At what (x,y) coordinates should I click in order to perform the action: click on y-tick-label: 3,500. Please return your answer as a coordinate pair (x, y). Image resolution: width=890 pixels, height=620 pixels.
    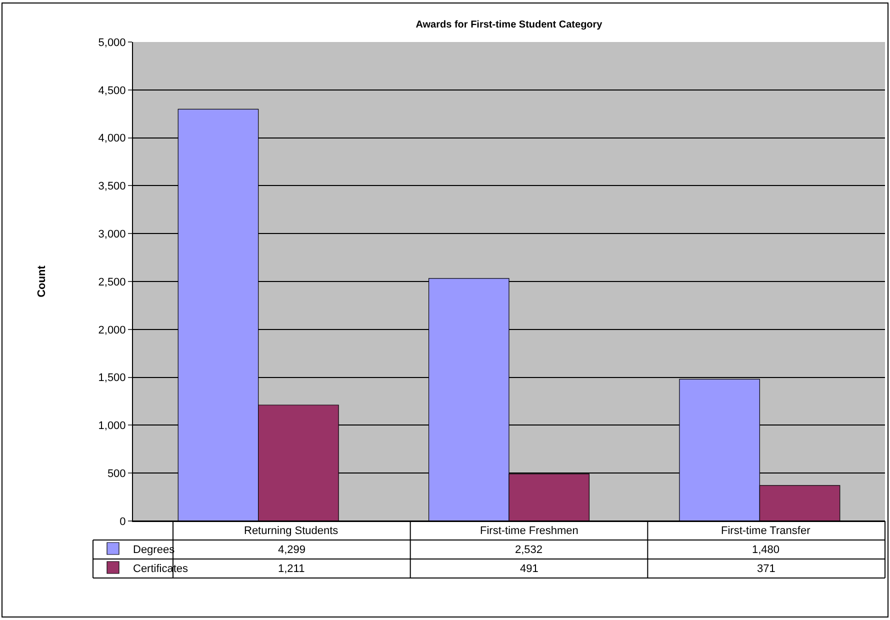
    Looking at the image, I should click on (112, 186).